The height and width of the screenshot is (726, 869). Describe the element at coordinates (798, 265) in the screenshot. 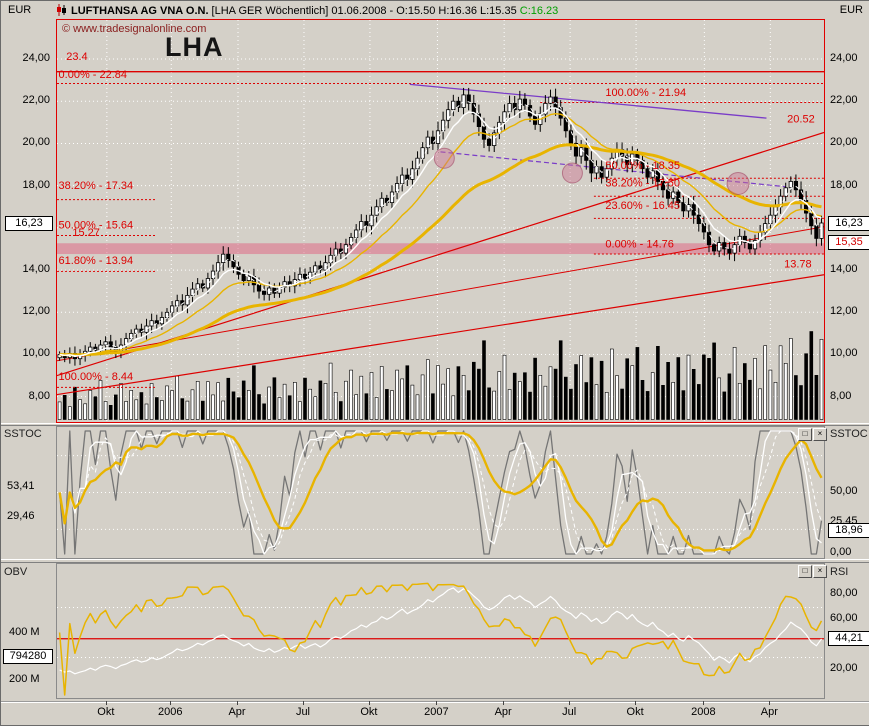

I see `svg-text: 13.78` at that location.